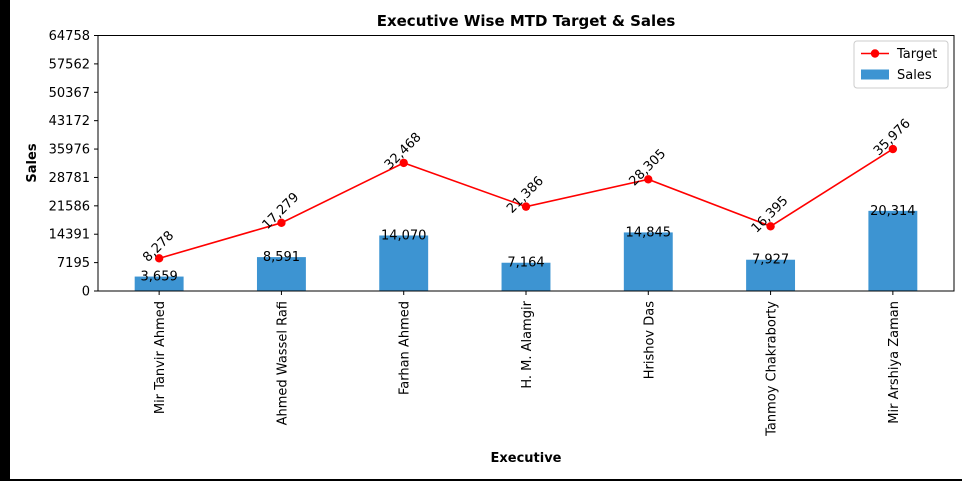 This screenshot has width=962, height=481. I want to click on x-tick-label: Mir Arshiya Zaman, so click(894, 362).